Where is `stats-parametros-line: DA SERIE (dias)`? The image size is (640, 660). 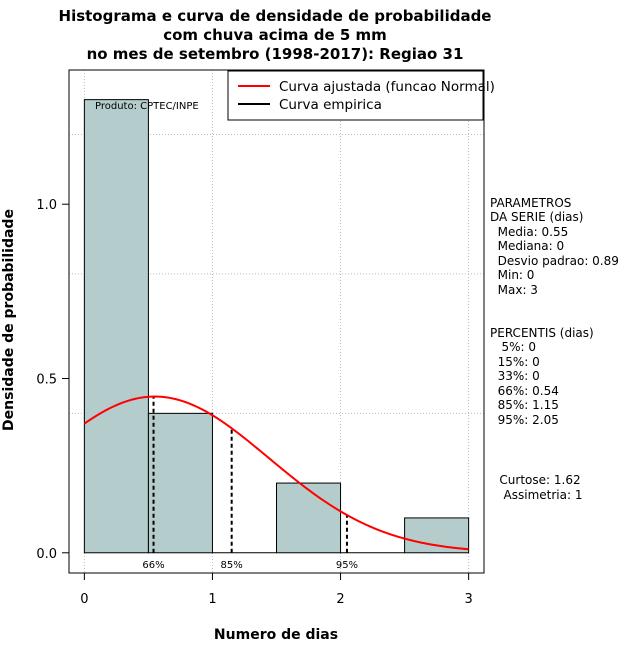 stats-parametros-line: DA SERIE (dias) is located at coordinates (536, 217).